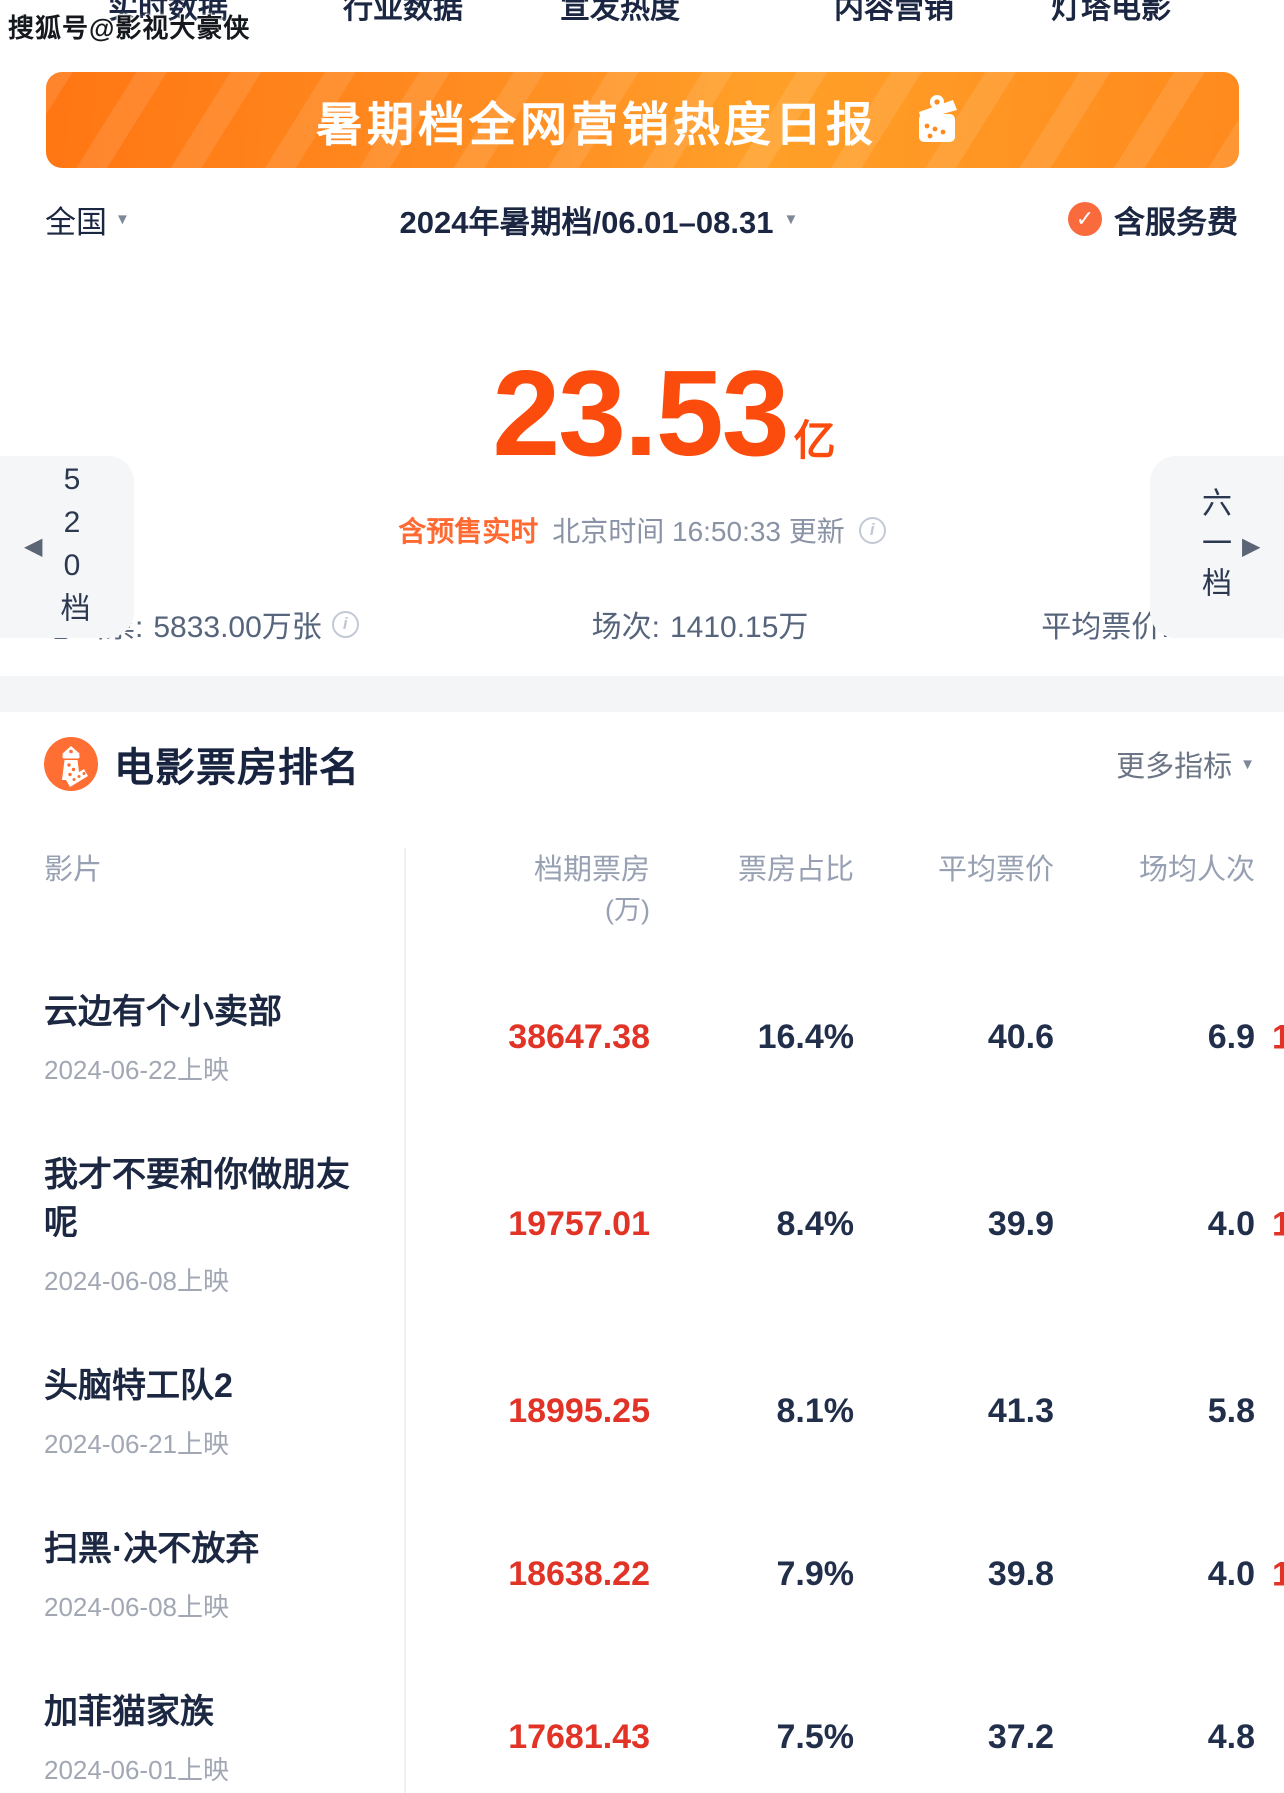 The image size is (1284, 1793). I want to click on top-nav-tab: 内容营销, so click(894, 12).